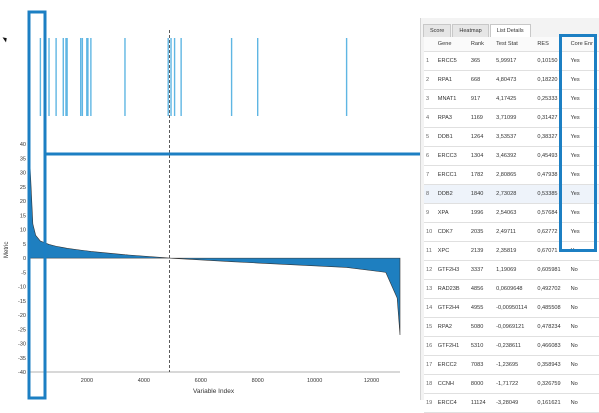  Describe the element at coordinates (481, 137) in the screenshot. I see `cell-rank: 1264` at that location.